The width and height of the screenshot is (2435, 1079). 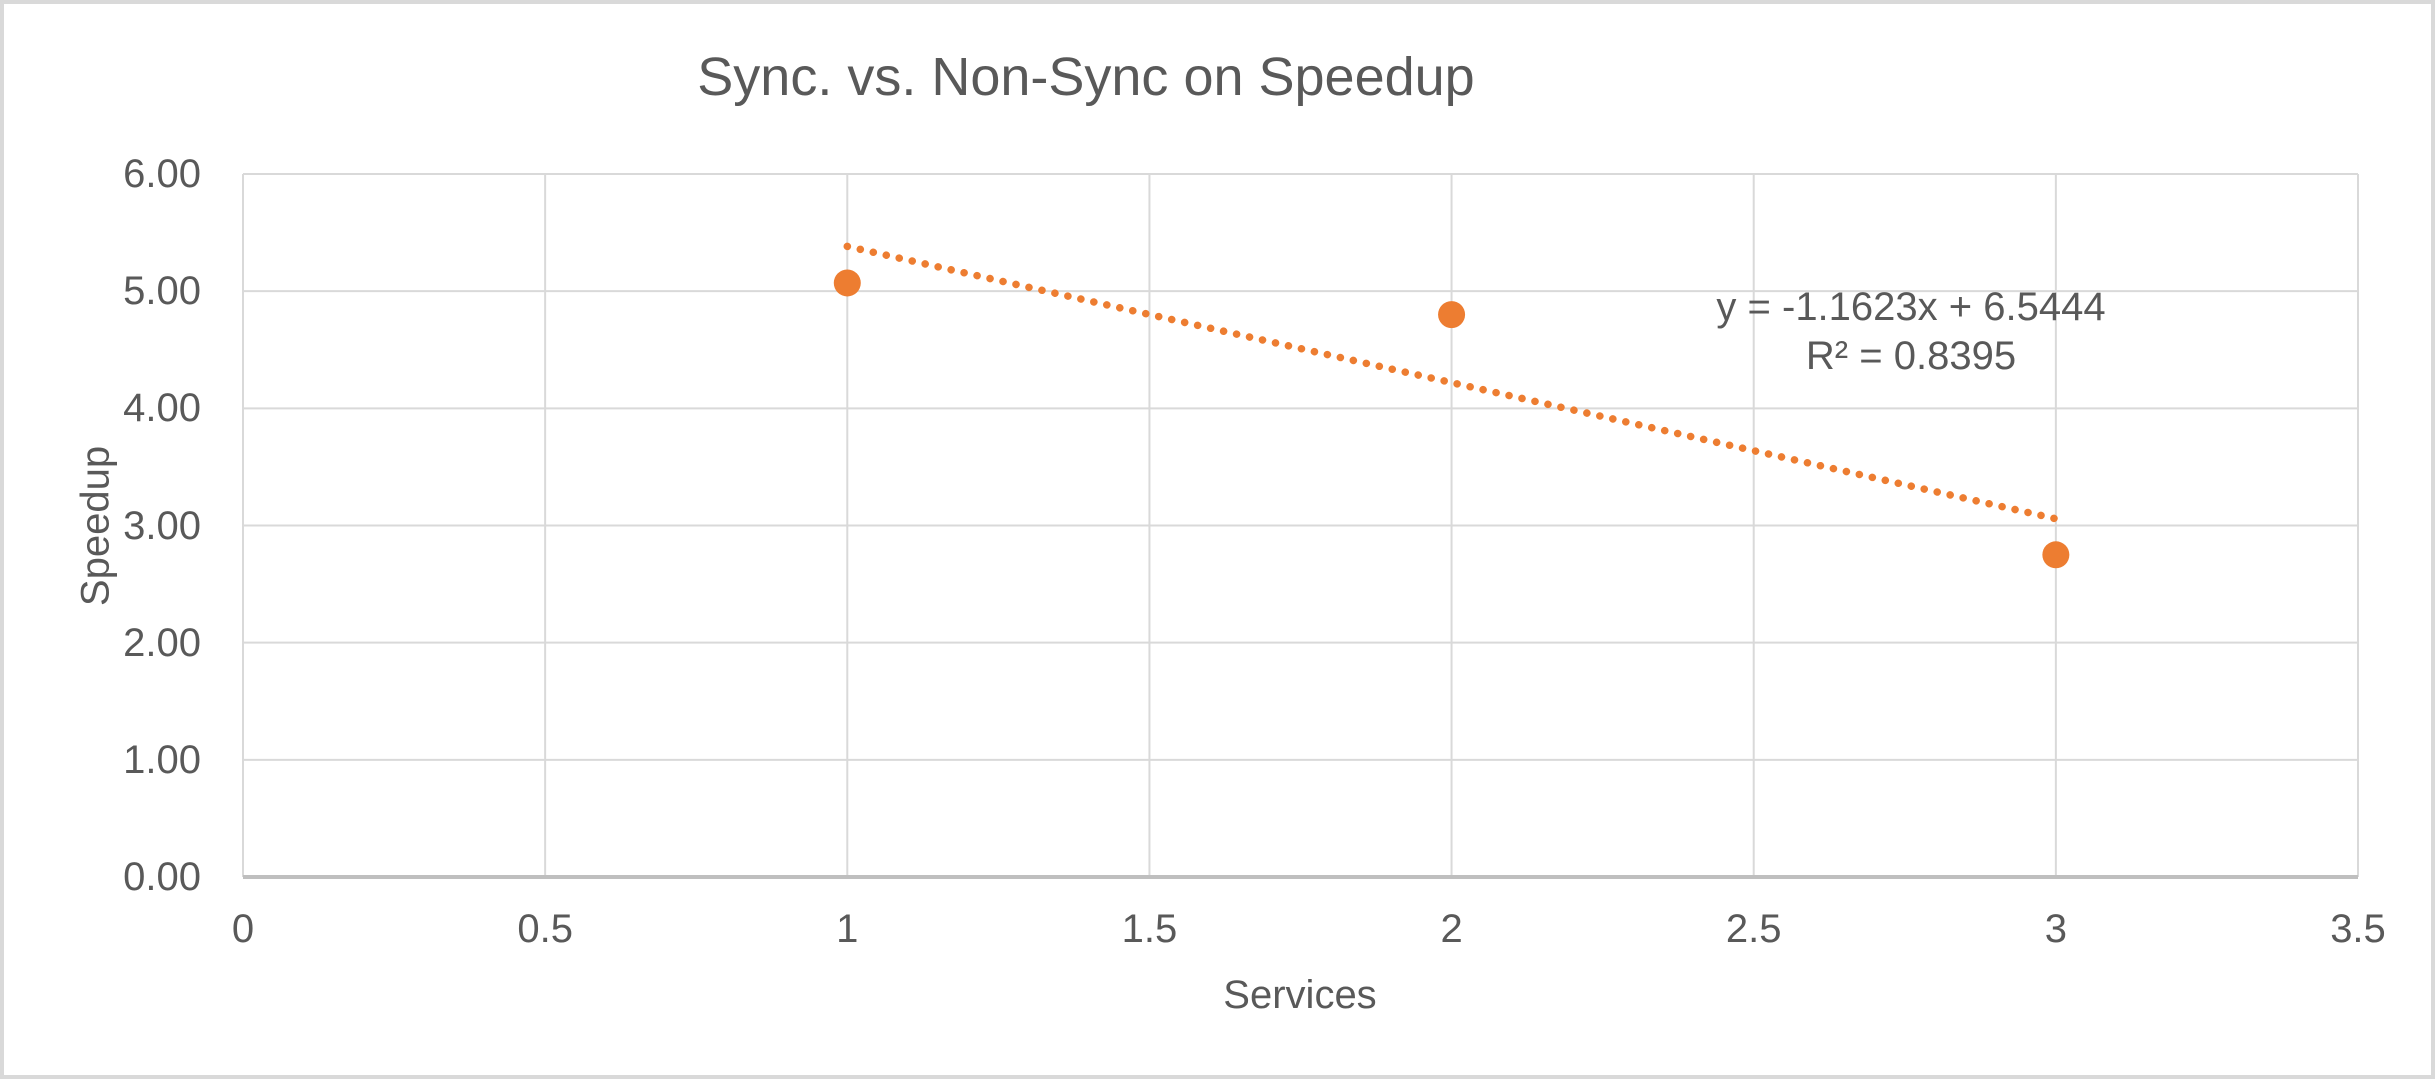 I want to click on x-axis-tick-label: 0.5, so click(x=545, y=929).